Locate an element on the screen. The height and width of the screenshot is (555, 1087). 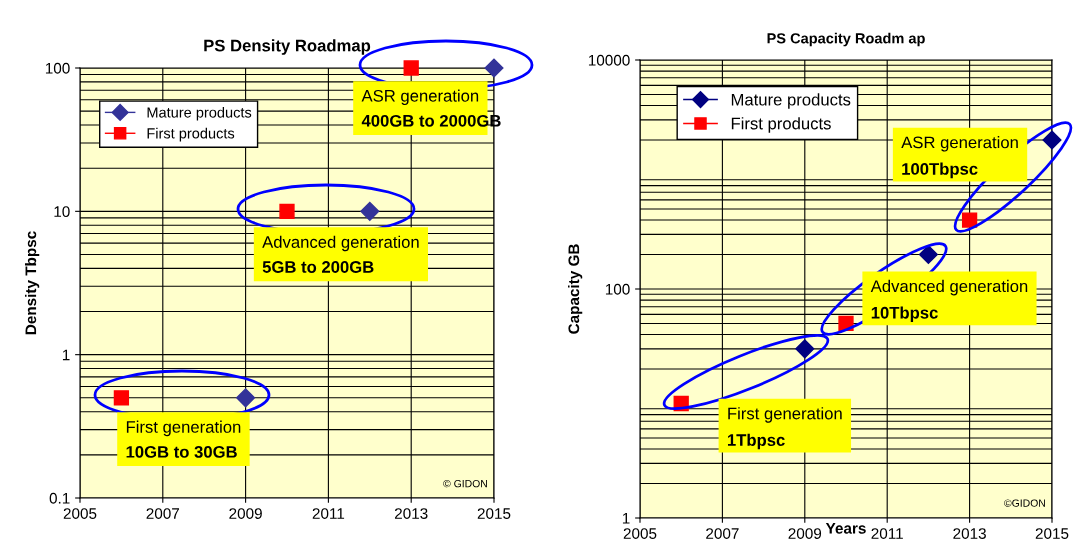
annotation: ©GIDON is located at coordinates (1024, 503).